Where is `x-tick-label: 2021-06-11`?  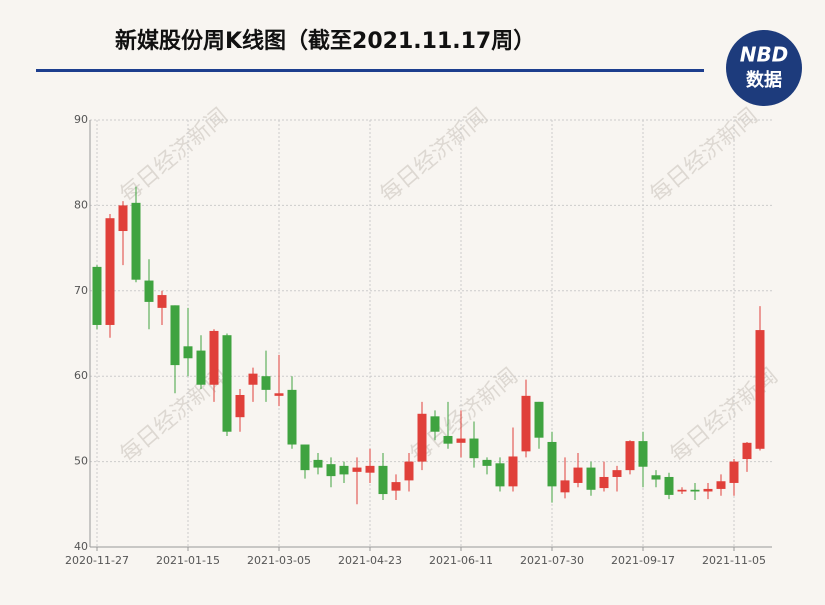
x-tick-label: 2021-06-11 is located at coordinates (461, 560).